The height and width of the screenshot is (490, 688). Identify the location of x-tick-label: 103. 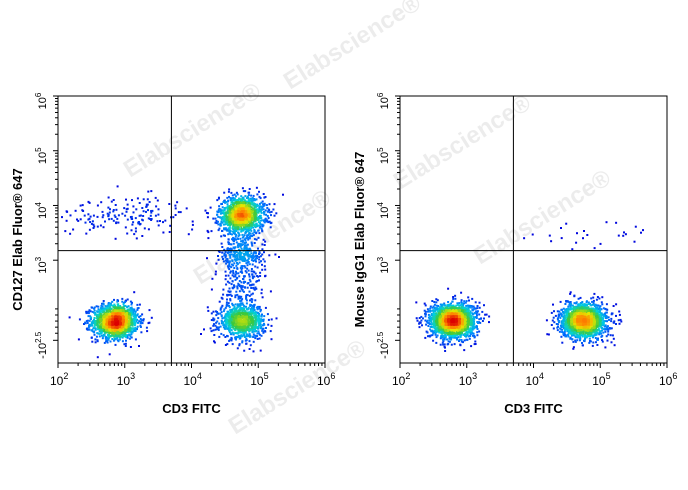
(126, 379).